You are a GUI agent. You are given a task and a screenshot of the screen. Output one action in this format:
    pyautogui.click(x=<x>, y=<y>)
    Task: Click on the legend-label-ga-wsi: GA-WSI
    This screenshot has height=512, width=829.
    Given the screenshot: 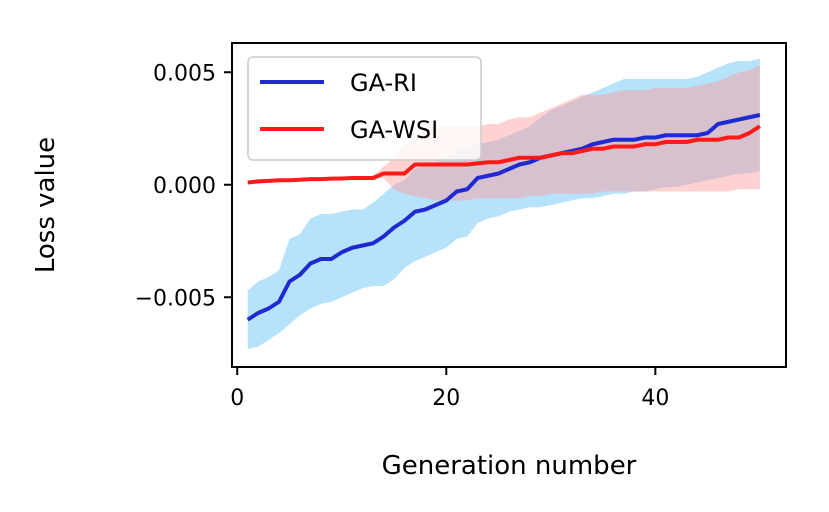 What is the action you would take?
    pyautogui.click(x=394, y=130)
    